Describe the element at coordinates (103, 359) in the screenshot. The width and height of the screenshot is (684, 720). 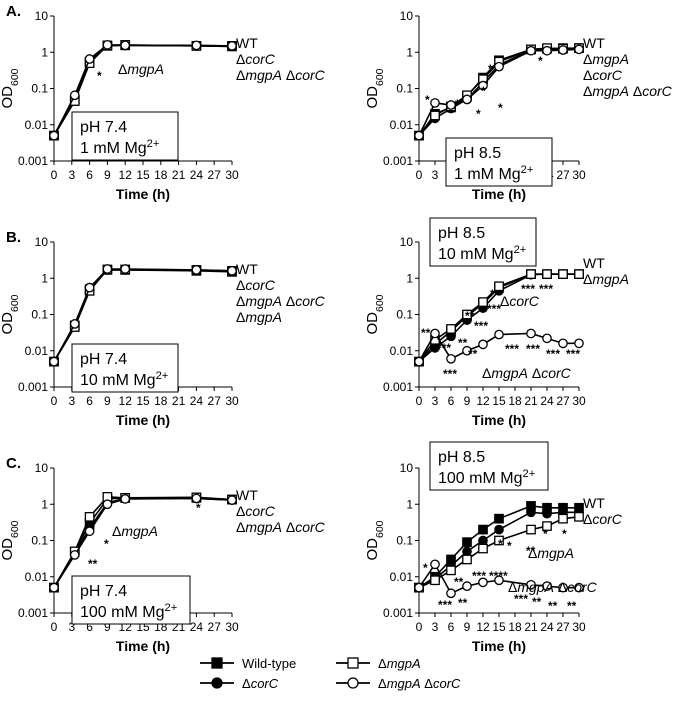
I see `condition-ph: pH 7.4` at that location.